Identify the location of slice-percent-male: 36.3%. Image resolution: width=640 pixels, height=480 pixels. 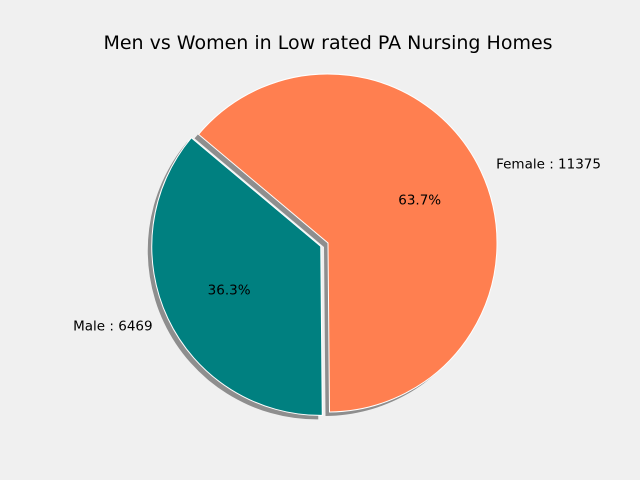
(229, 291).